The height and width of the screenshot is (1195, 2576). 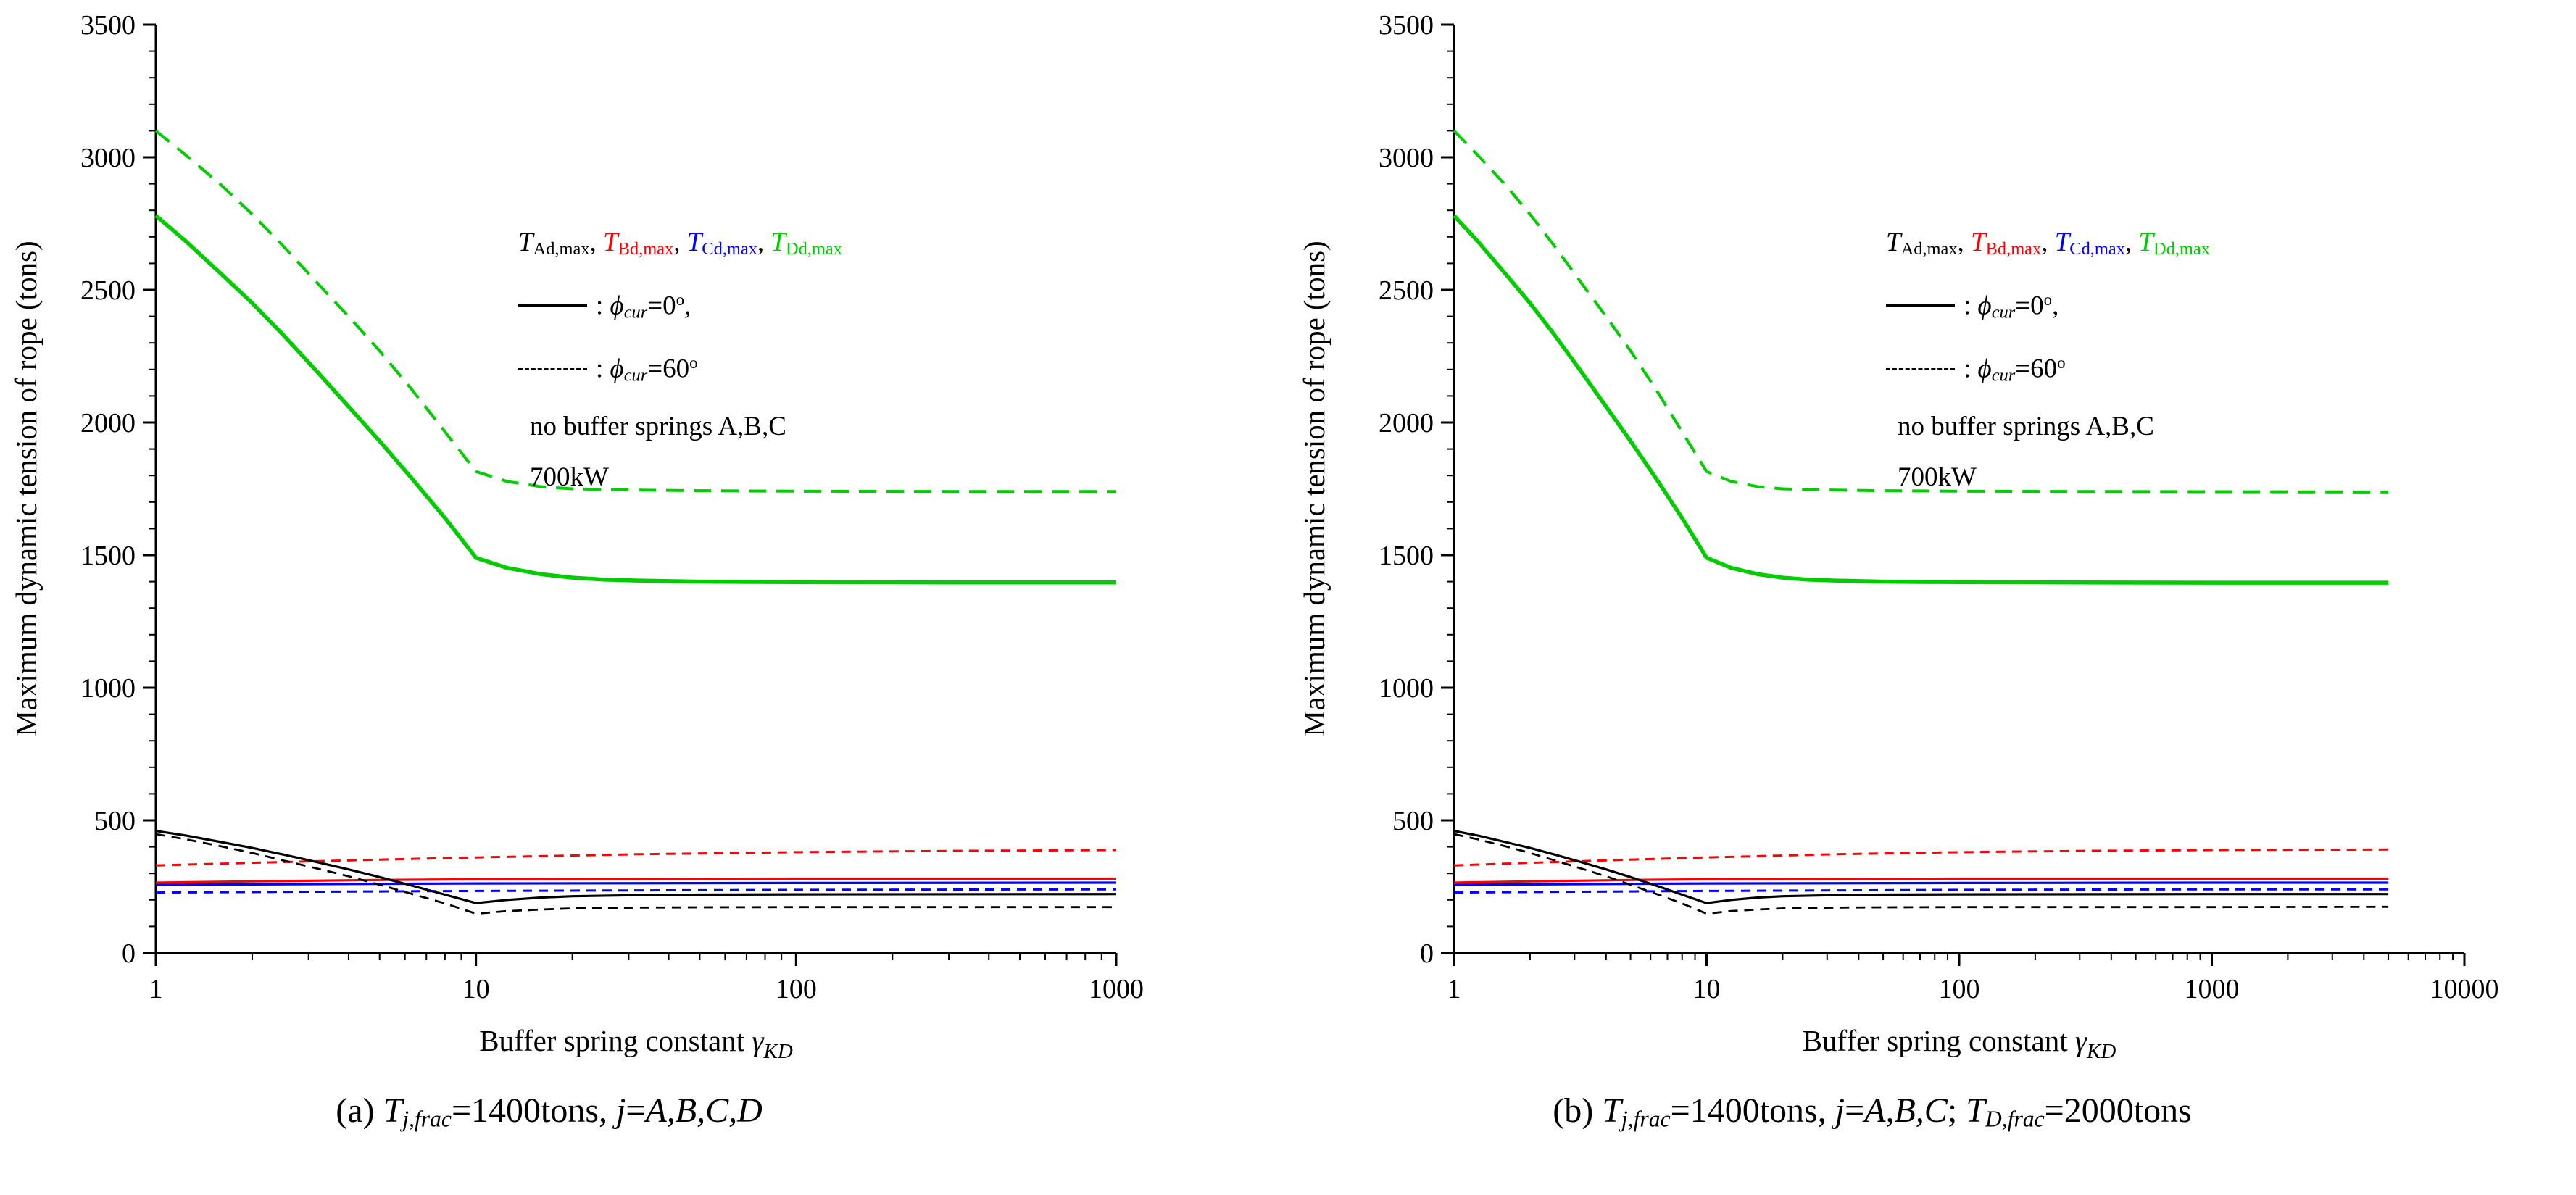 I want to click on text-segment: =2000tons, so click(x=2118, y=1110).